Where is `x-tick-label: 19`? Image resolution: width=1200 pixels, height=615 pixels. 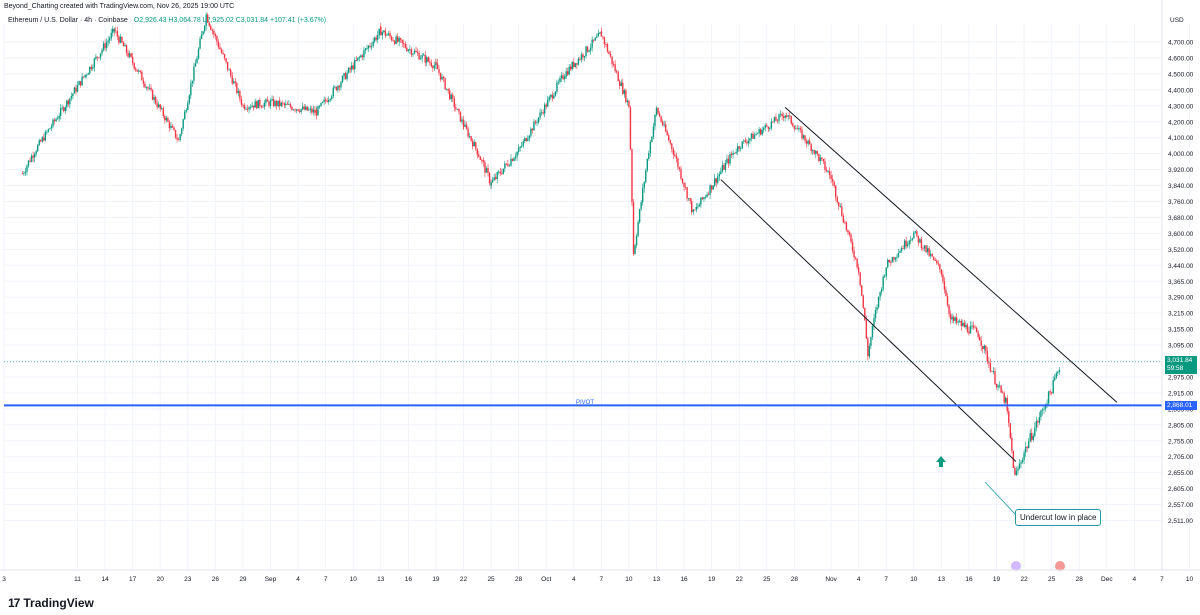
x-tick-label: 19 is located at coordinates (997, 579).